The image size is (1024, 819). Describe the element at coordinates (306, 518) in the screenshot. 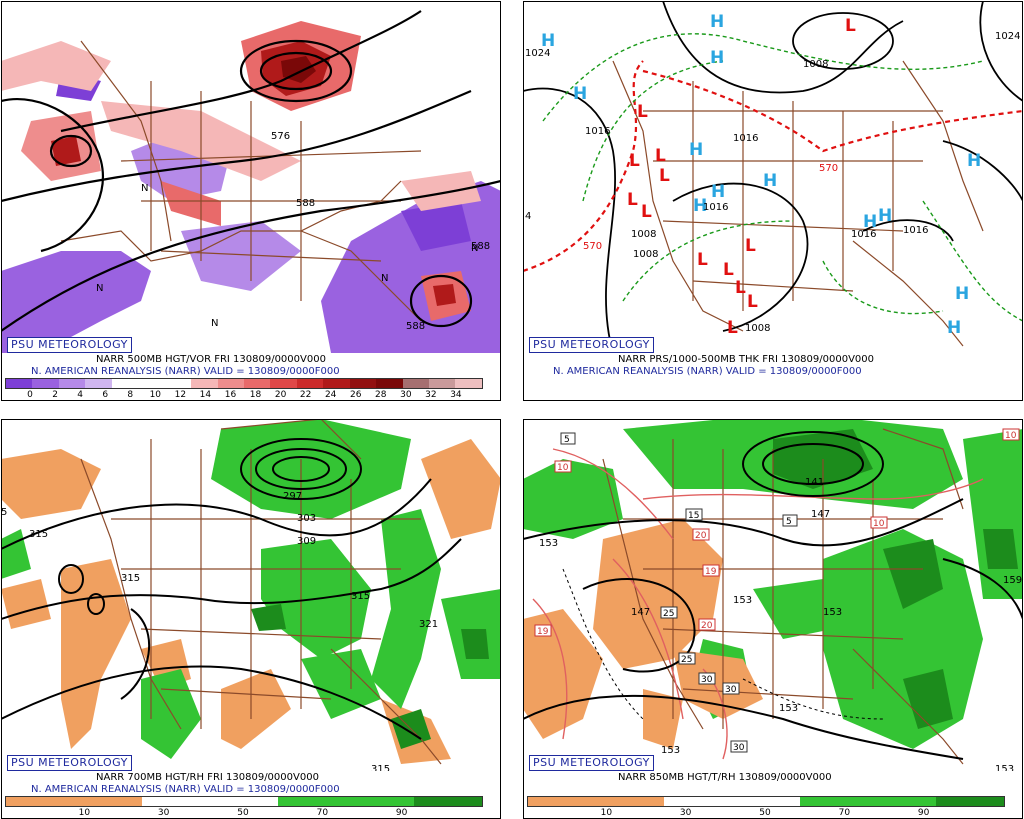

I see `contour-label: 303` at that location.